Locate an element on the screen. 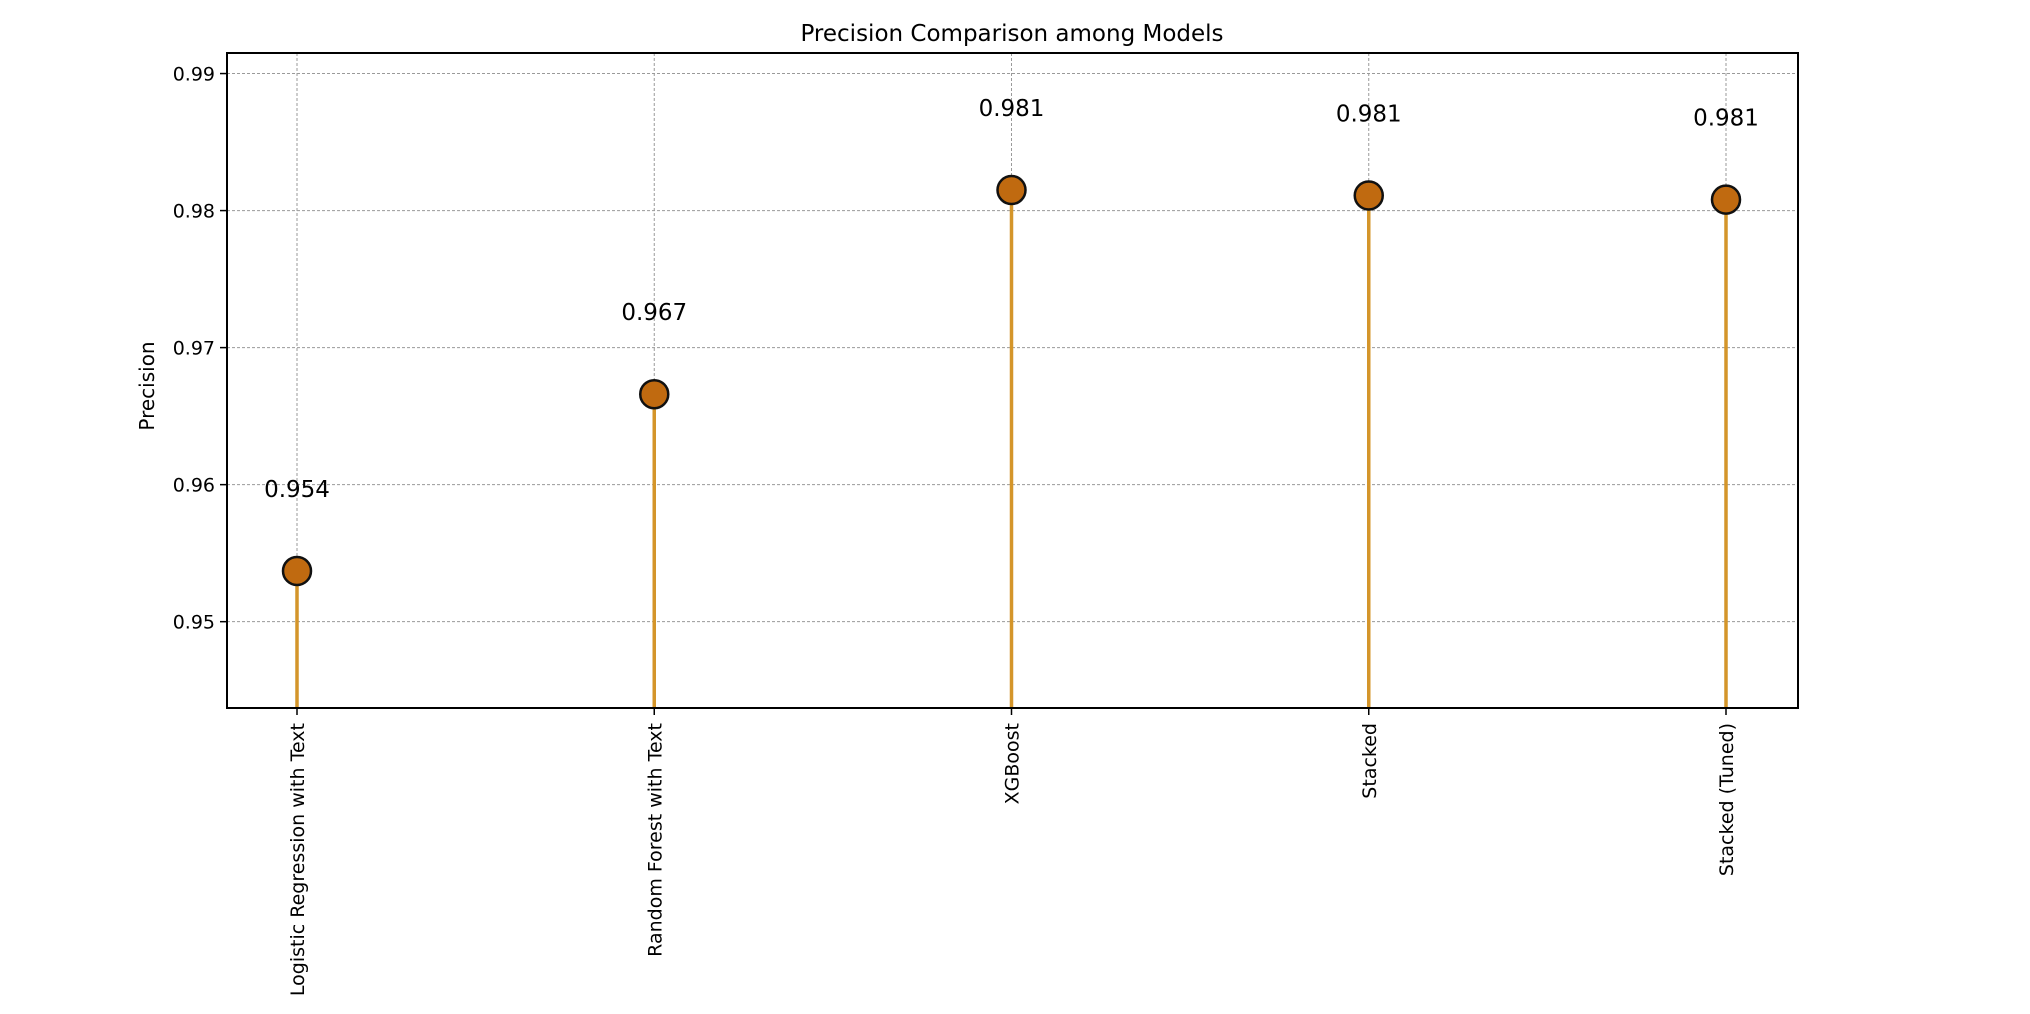 The height and width of the screenshot is (1014, 2030). y-tick-label: 0.98 is located at coordinates (194, 212).